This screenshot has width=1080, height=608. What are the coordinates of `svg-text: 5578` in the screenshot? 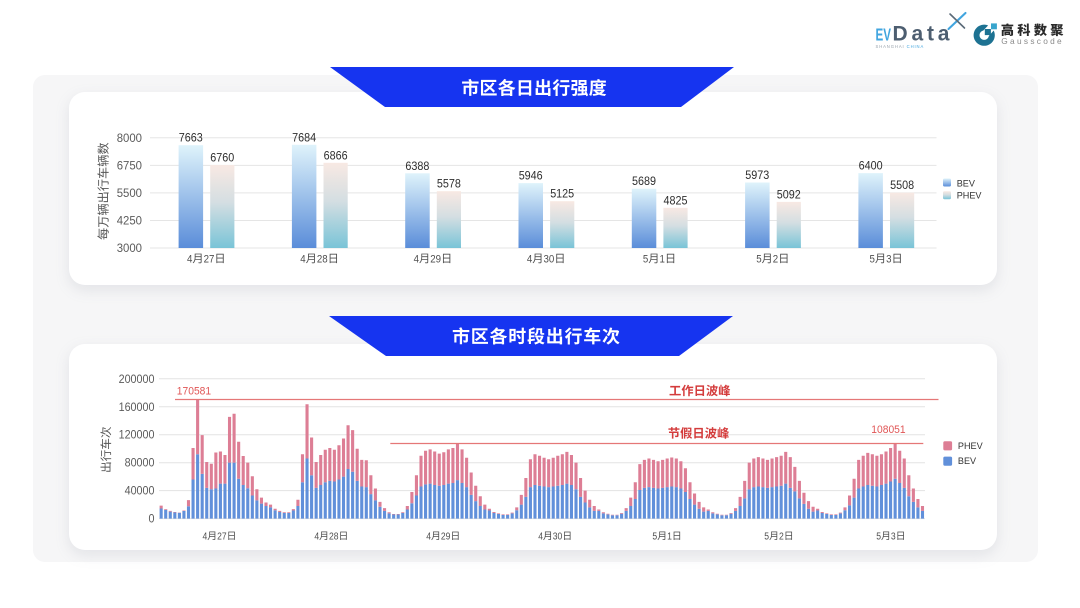 It's located at (449, 184).